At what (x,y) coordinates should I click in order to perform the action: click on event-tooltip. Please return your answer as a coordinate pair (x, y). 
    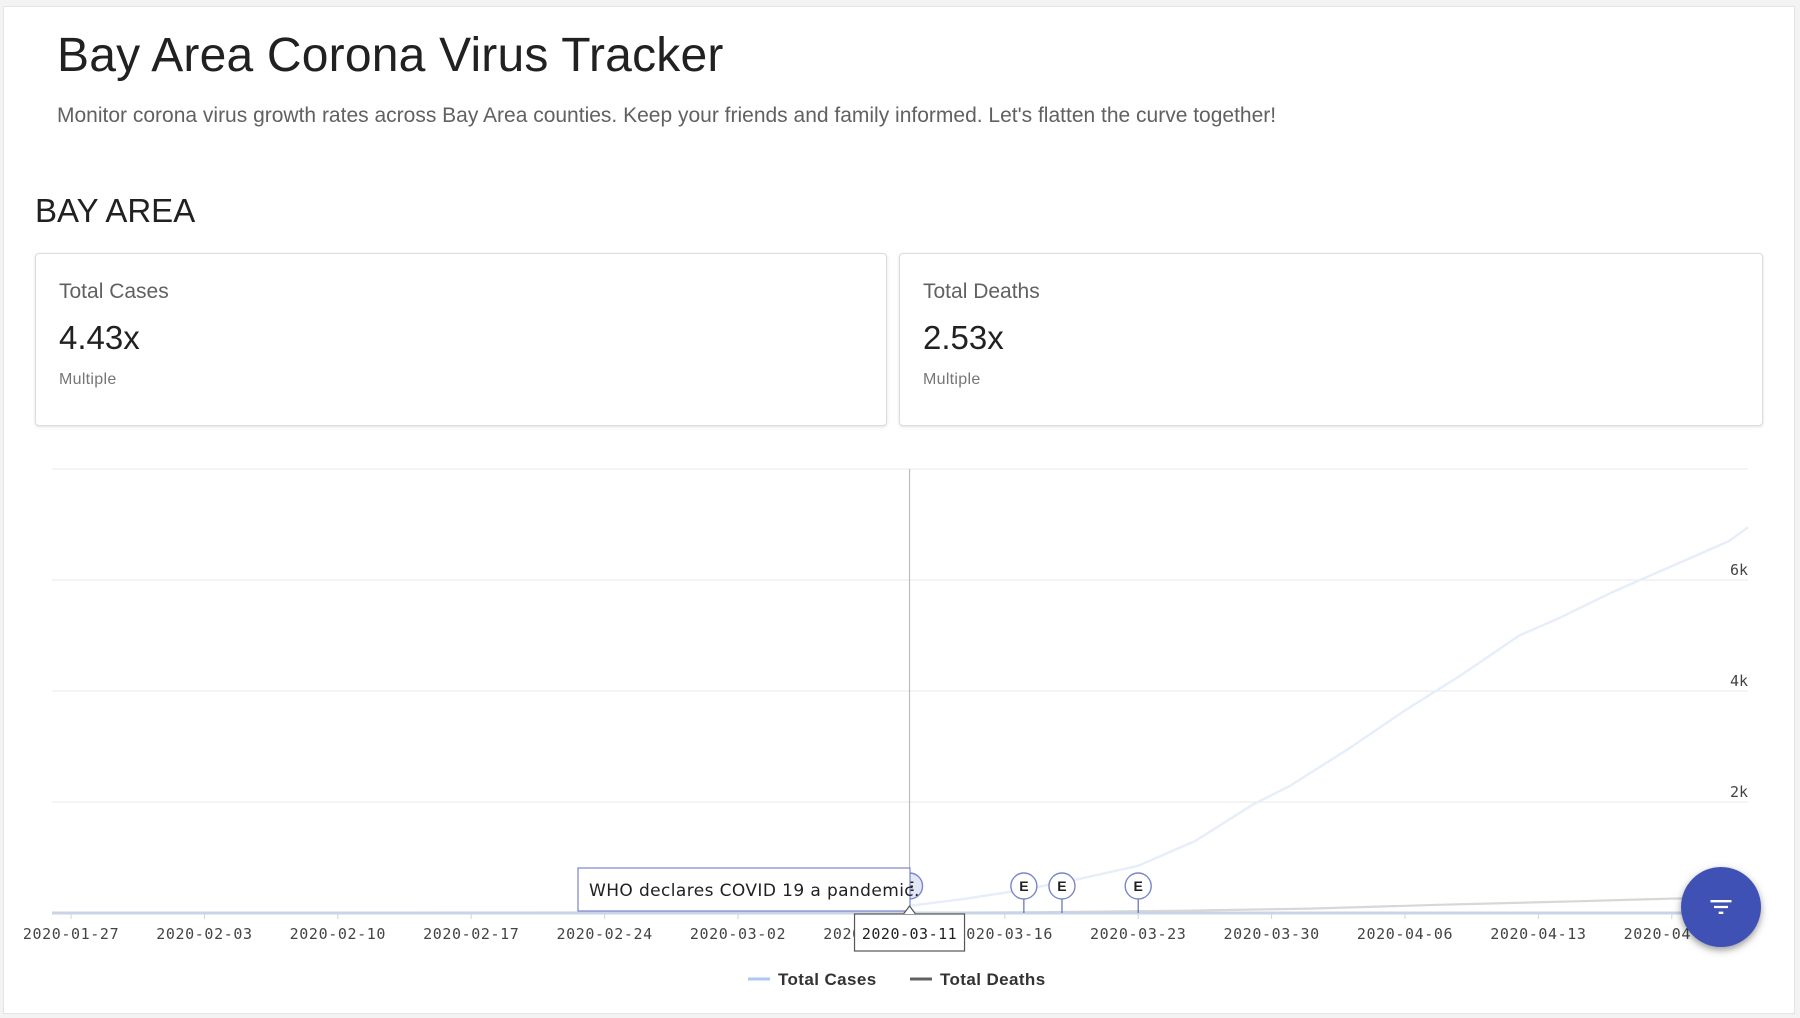
    Looking at the image, I should click on (744, 889).